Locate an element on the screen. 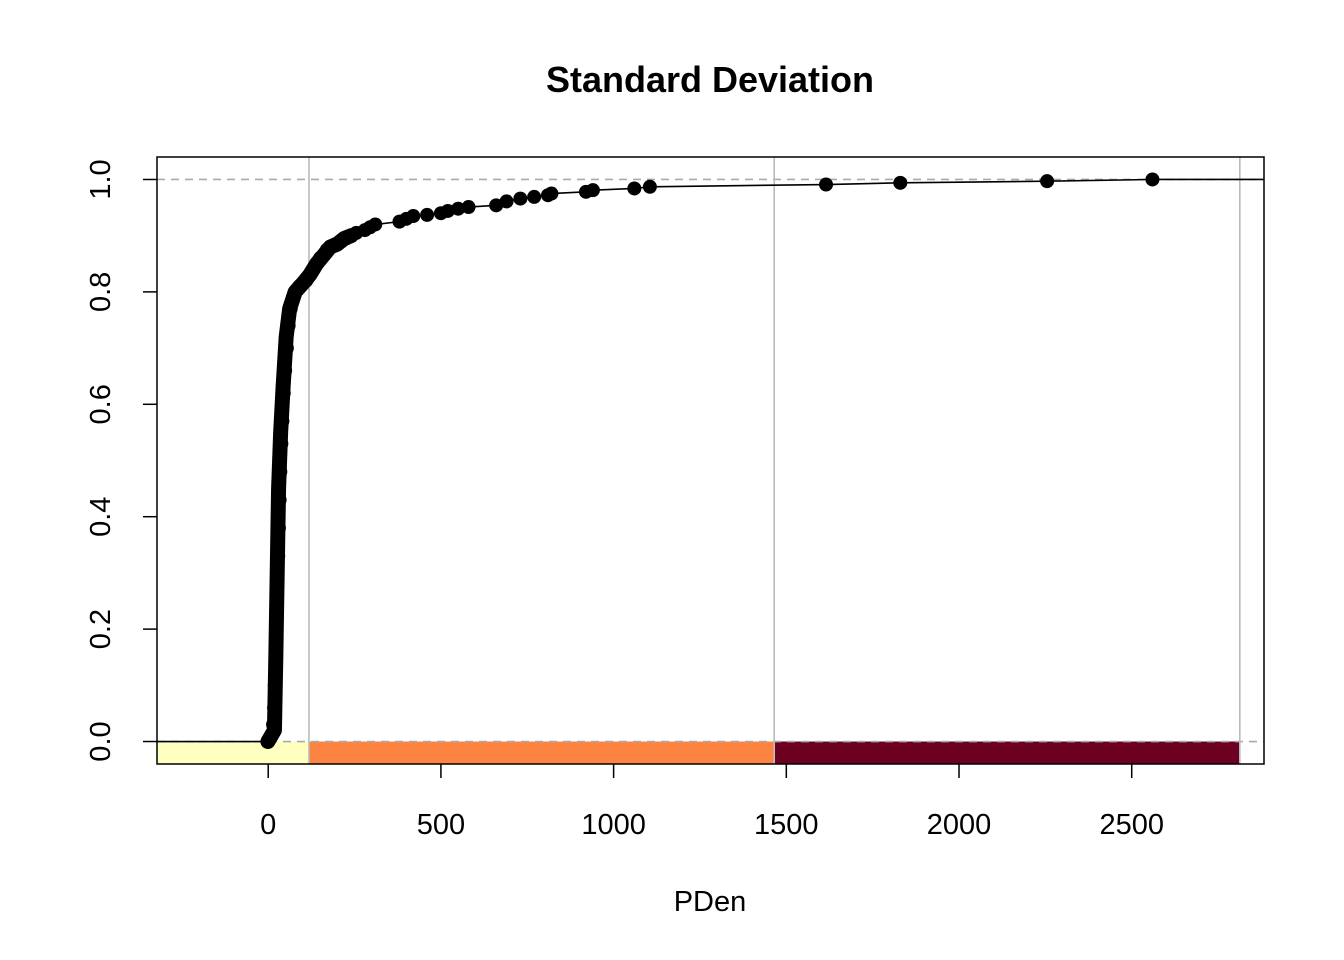  y-tick-label-2: 0.2 is located at coordinates (101, 629).